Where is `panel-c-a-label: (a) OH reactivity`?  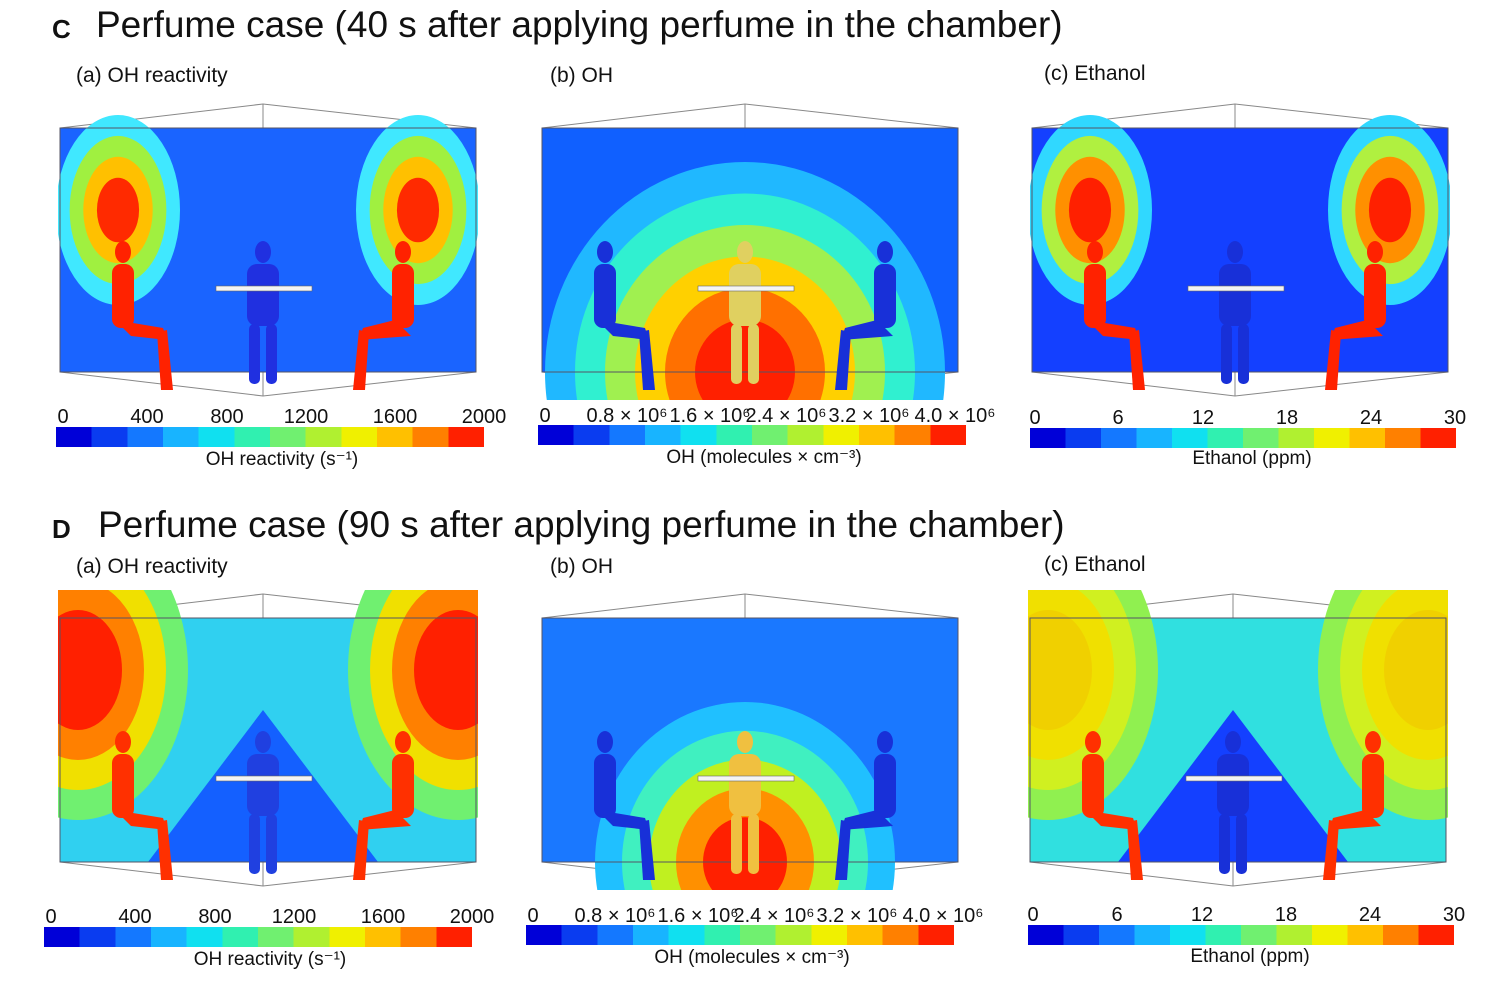 panel-c-a-label: (a) OH reactivity is located at coordinates (152, 75).